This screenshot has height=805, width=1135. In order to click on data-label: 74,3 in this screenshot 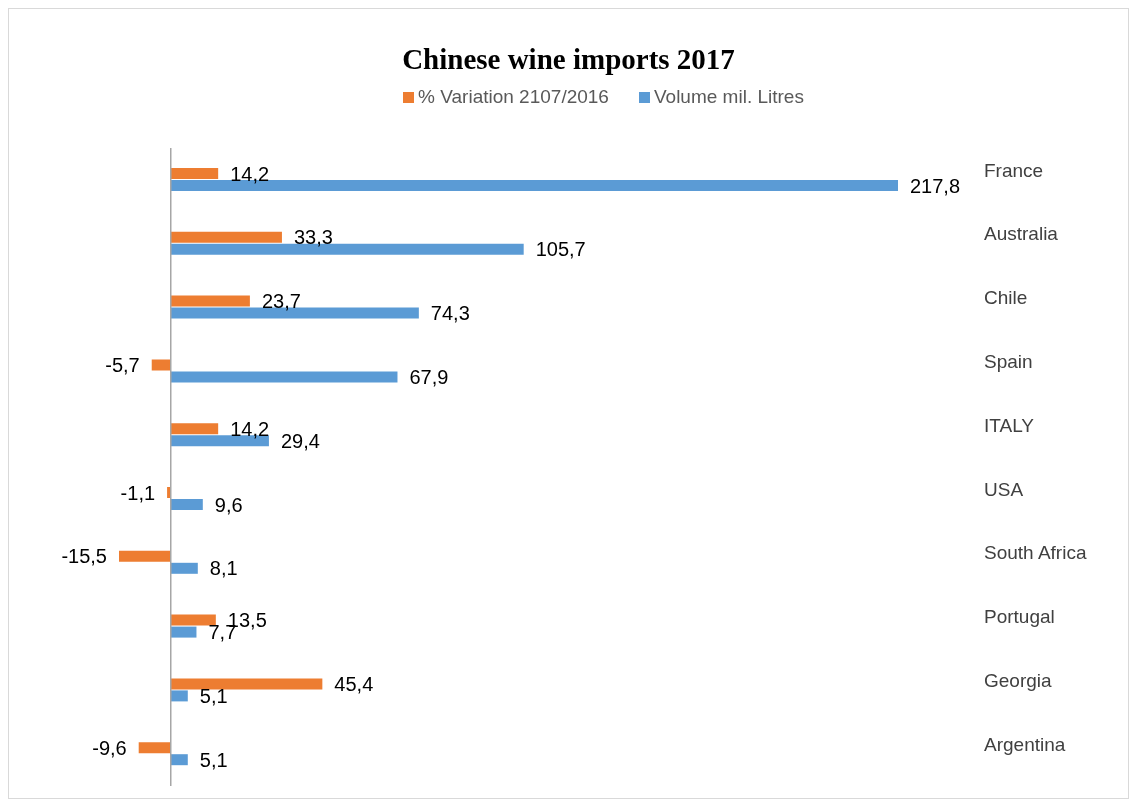, I will do `click(450, 313)`.